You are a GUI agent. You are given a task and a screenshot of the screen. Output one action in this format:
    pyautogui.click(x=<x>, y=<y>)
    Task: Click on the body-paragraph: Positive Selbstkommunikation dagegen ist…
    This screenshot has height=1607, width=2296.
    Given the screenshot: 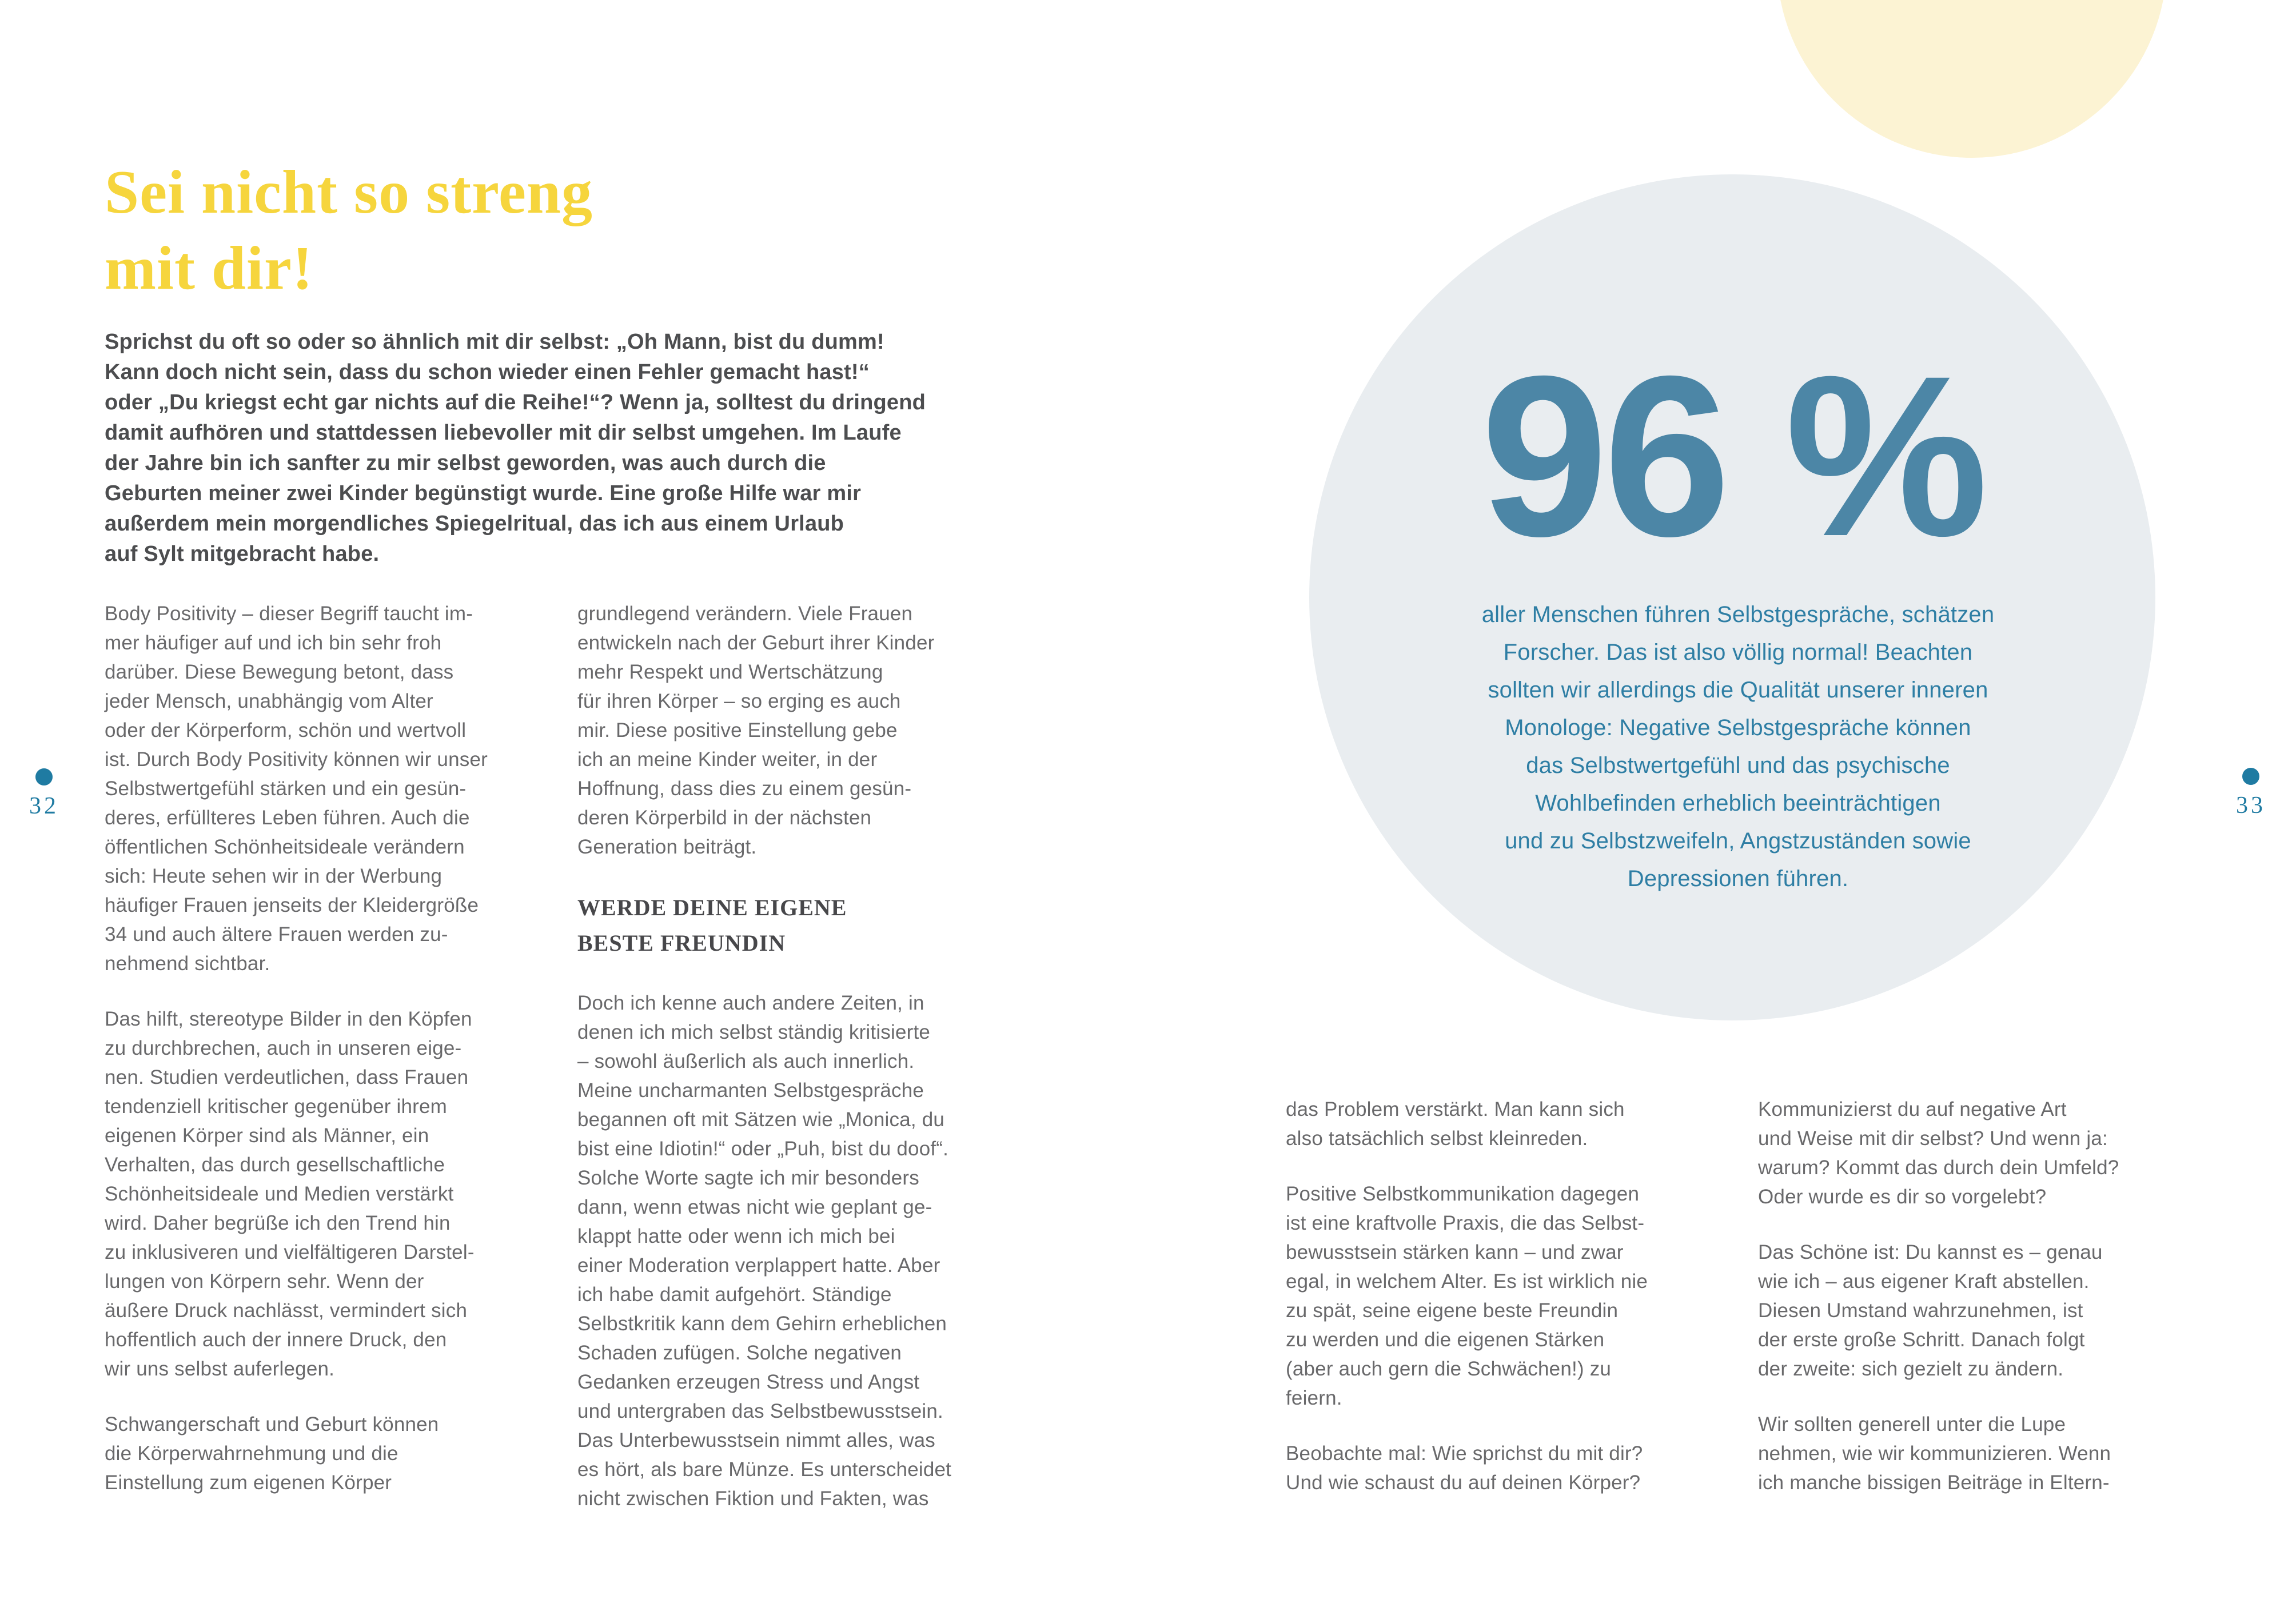 What is the action you would take?
    pyautogui.click(x=1467, y=1296)
    